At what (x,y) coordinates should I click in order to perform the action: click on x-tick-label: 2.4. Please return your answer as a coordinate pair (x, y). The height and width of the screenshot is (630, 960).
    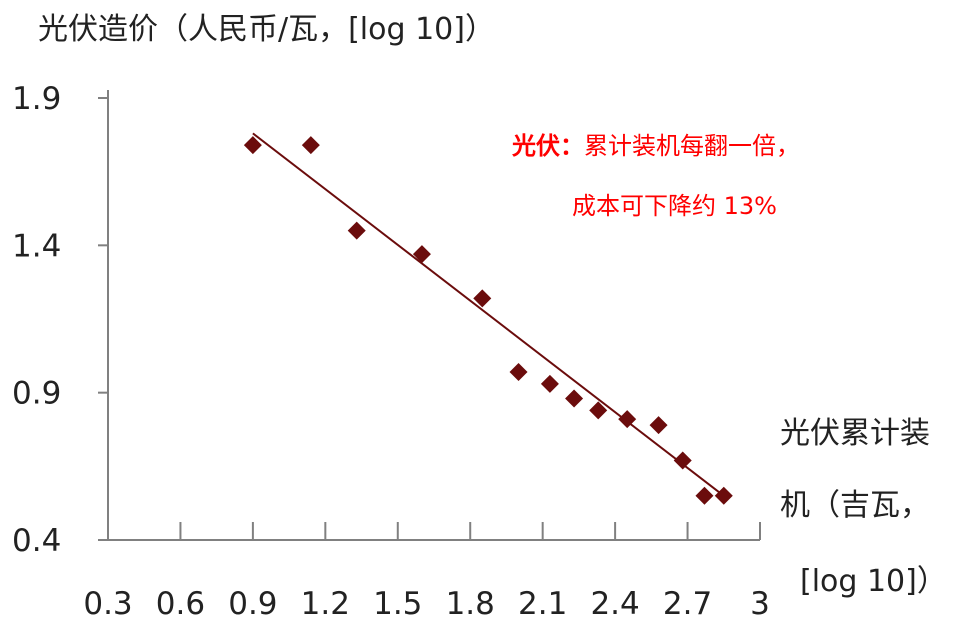
    Looking at the image, I should click on (614, 604).